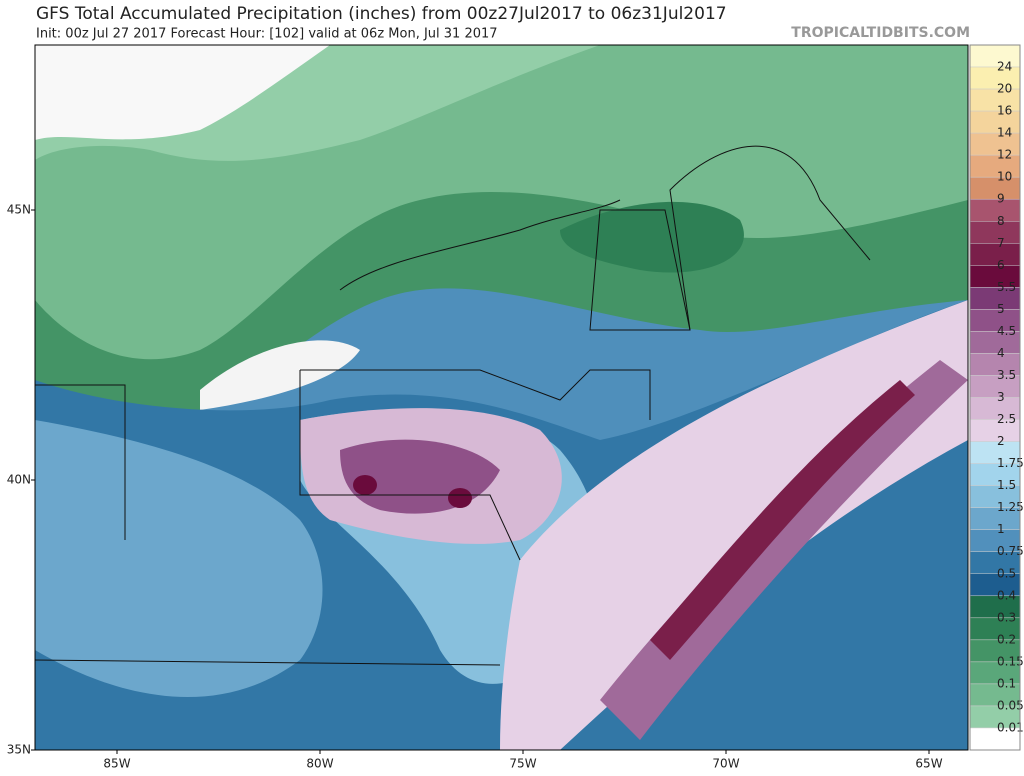 The width and height of the screenshot is (1024, 776). I want to click on colorbar-label: 1.25, so click(1010, 507).